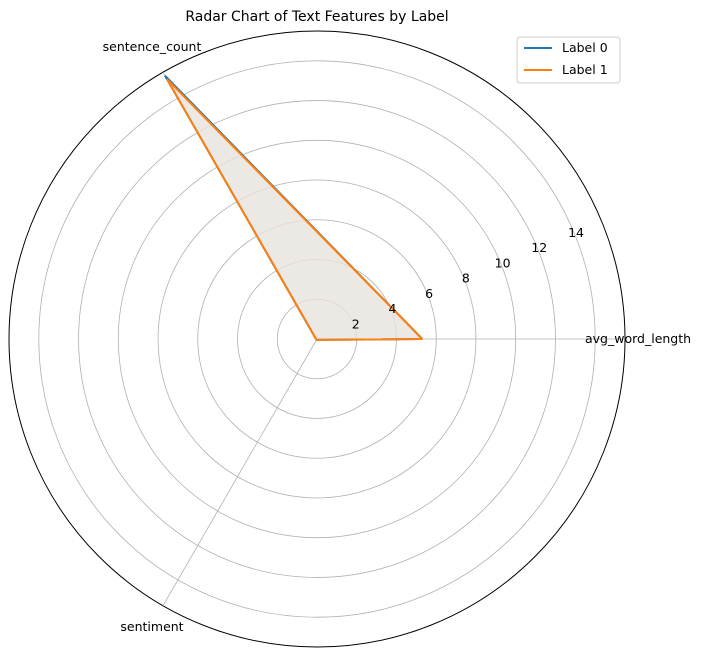  What do you see at coordinates (316, 17) in the screenshot?
I see `chart-title: Radar Chart of Text Features by Label` at bounding box center [316, 17].